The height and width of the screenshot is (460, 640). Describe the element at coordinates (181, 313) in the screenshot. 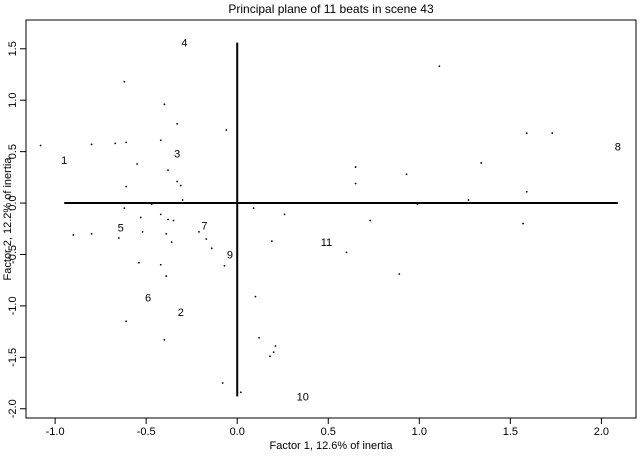

I see `point-label: 2` at that location.